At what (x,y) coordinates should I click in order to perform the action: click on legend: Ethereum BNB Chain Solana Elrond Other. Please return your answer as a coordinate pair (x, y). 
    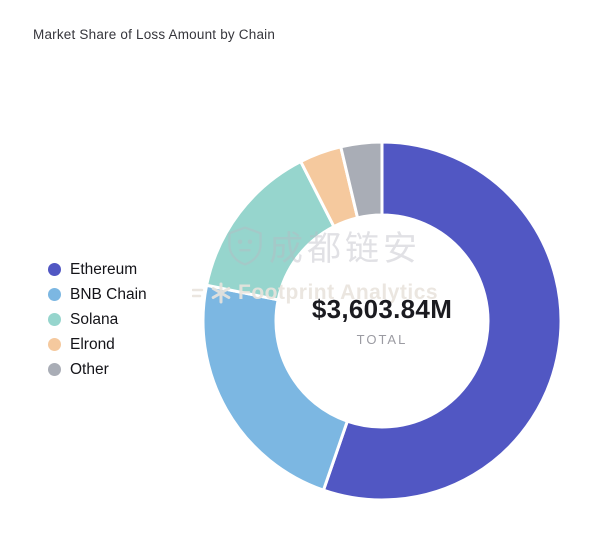
    Looking at the image, I should click on (97, 319).